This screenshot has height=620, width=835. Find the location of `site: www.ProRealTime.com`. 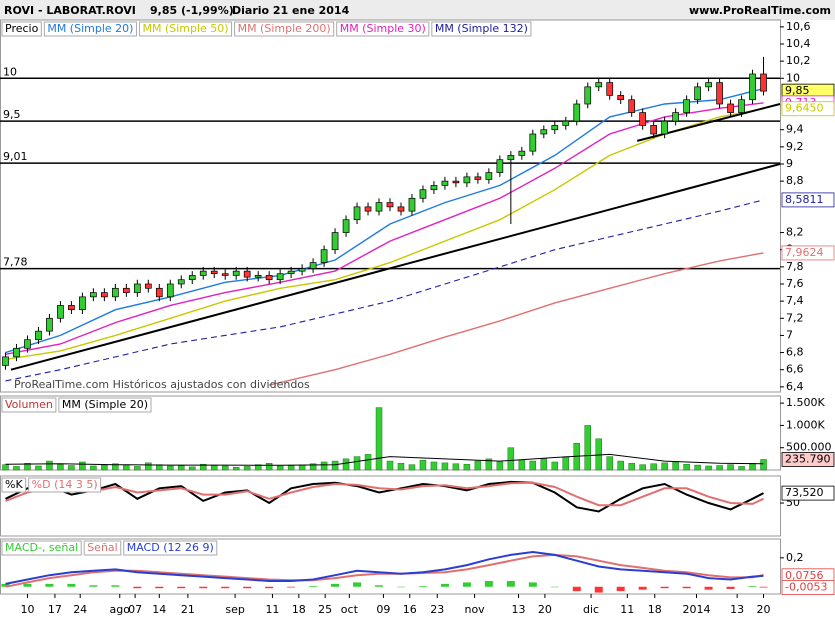

site: www.ProRealTime.com is located at coordinates (760, 10).